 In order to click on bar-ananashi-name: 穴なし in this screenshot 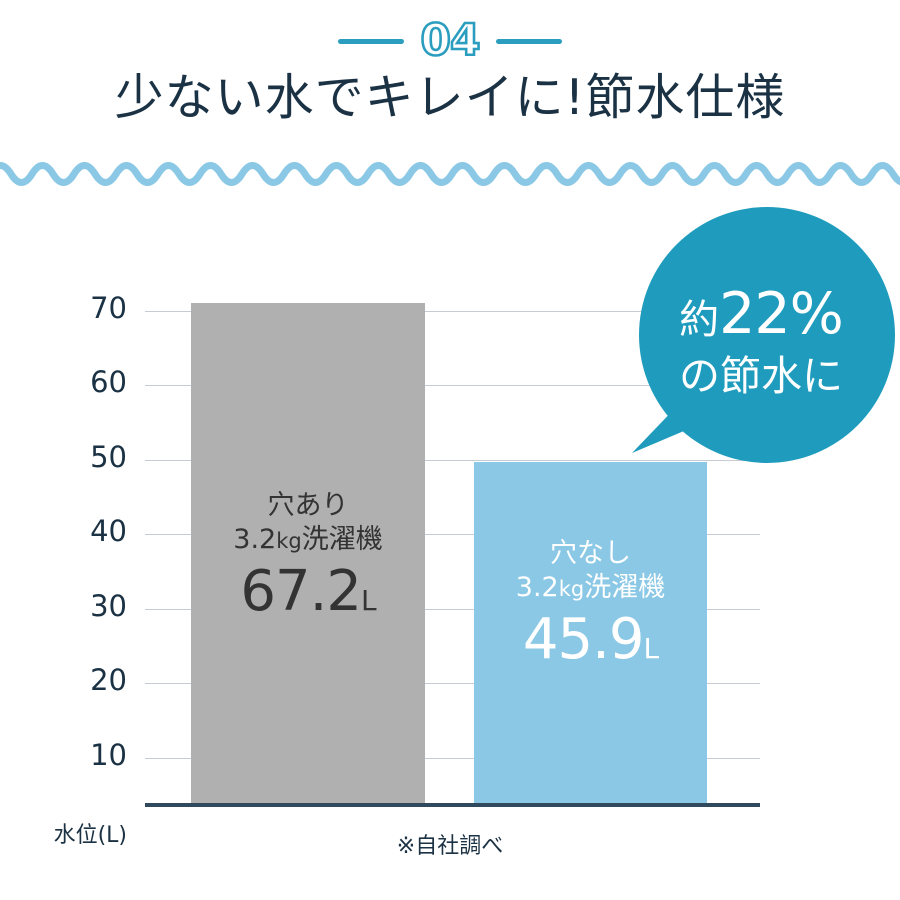, I will do `click(590, 553)`.